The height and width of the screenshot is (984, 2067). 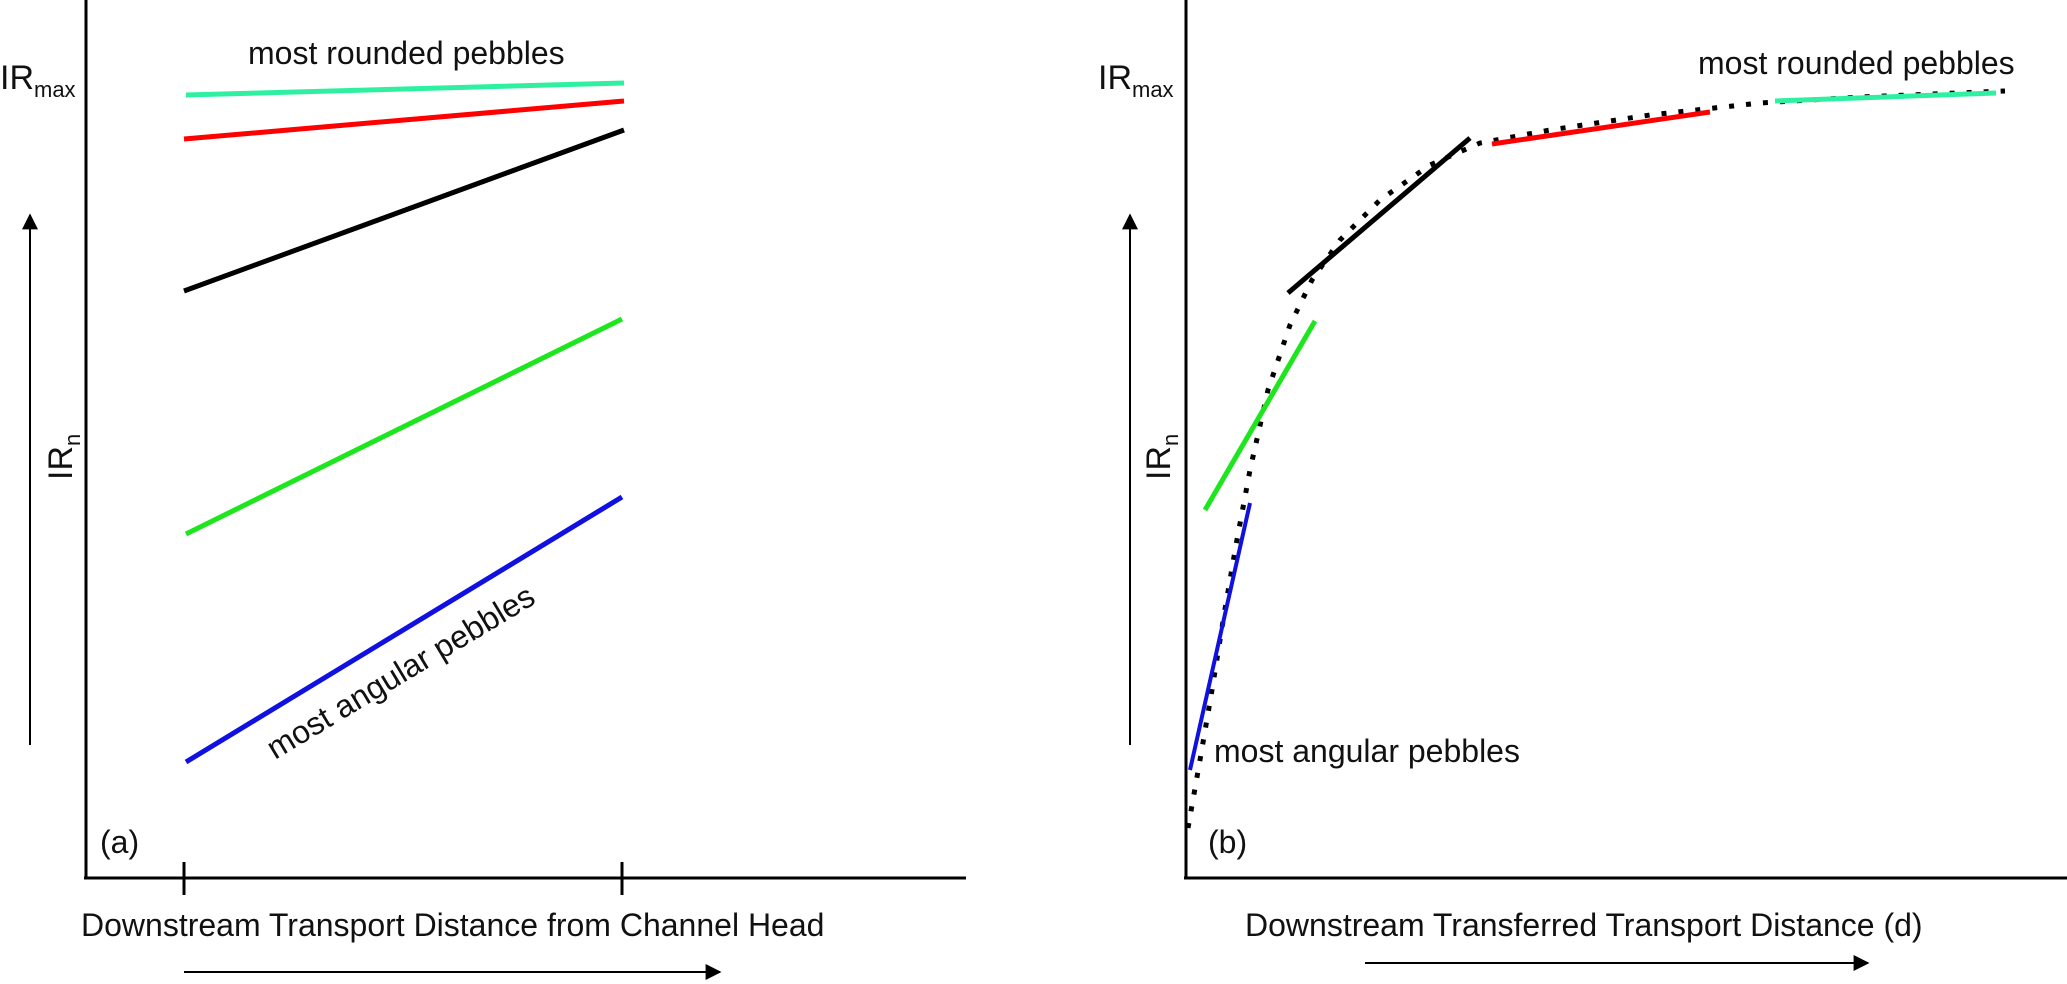 I want to click on panel-a-line-green, so click(x=404, y=426).